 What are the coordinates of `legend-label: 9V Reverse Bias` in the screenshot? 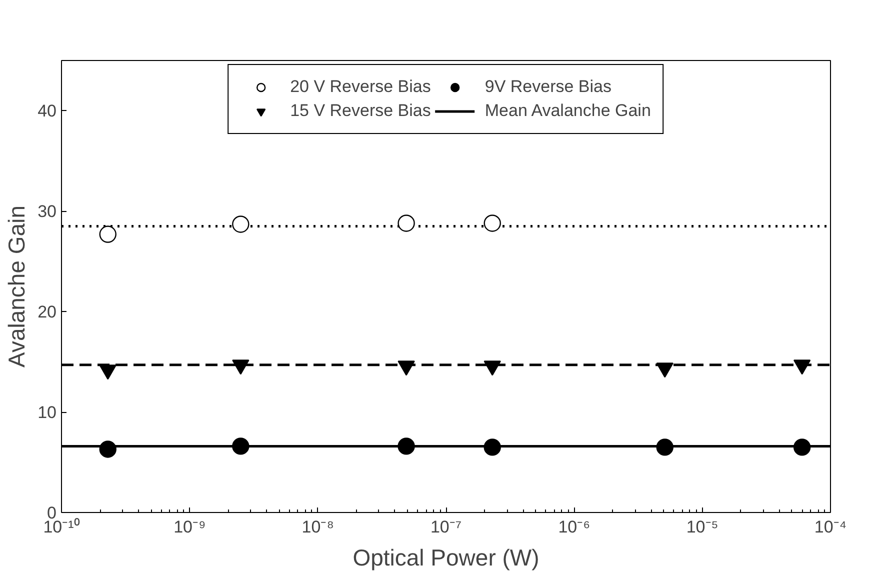 It's located at (548, 87).